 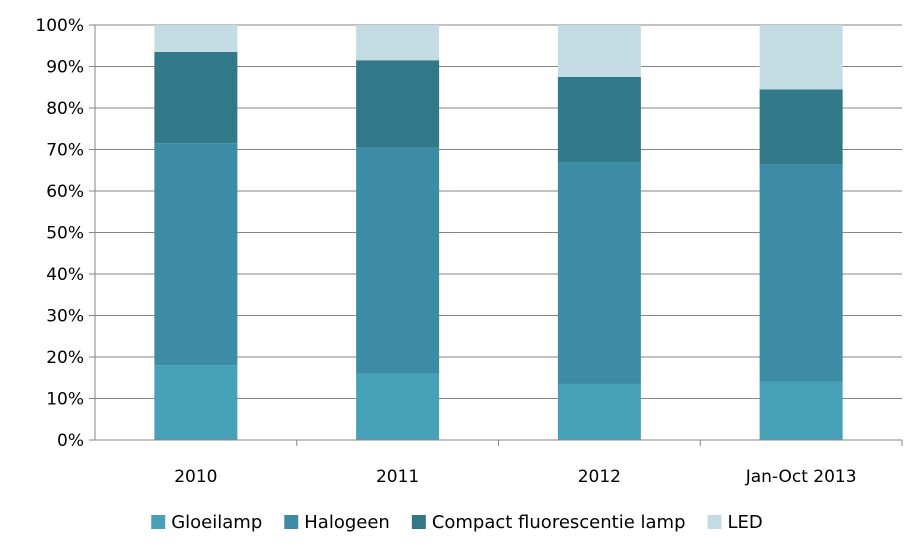 I want to click on x-tick-label: Jan-Oct 2013, so click(x=801, y=477).